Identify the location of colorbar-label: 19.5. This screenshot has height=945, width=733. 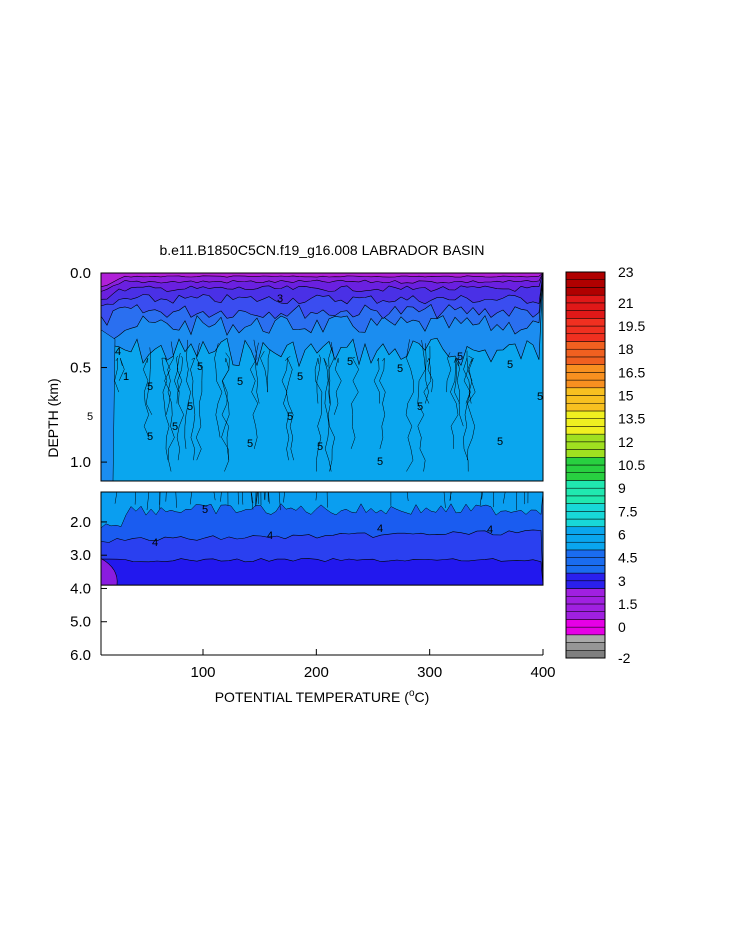
(631, 326).